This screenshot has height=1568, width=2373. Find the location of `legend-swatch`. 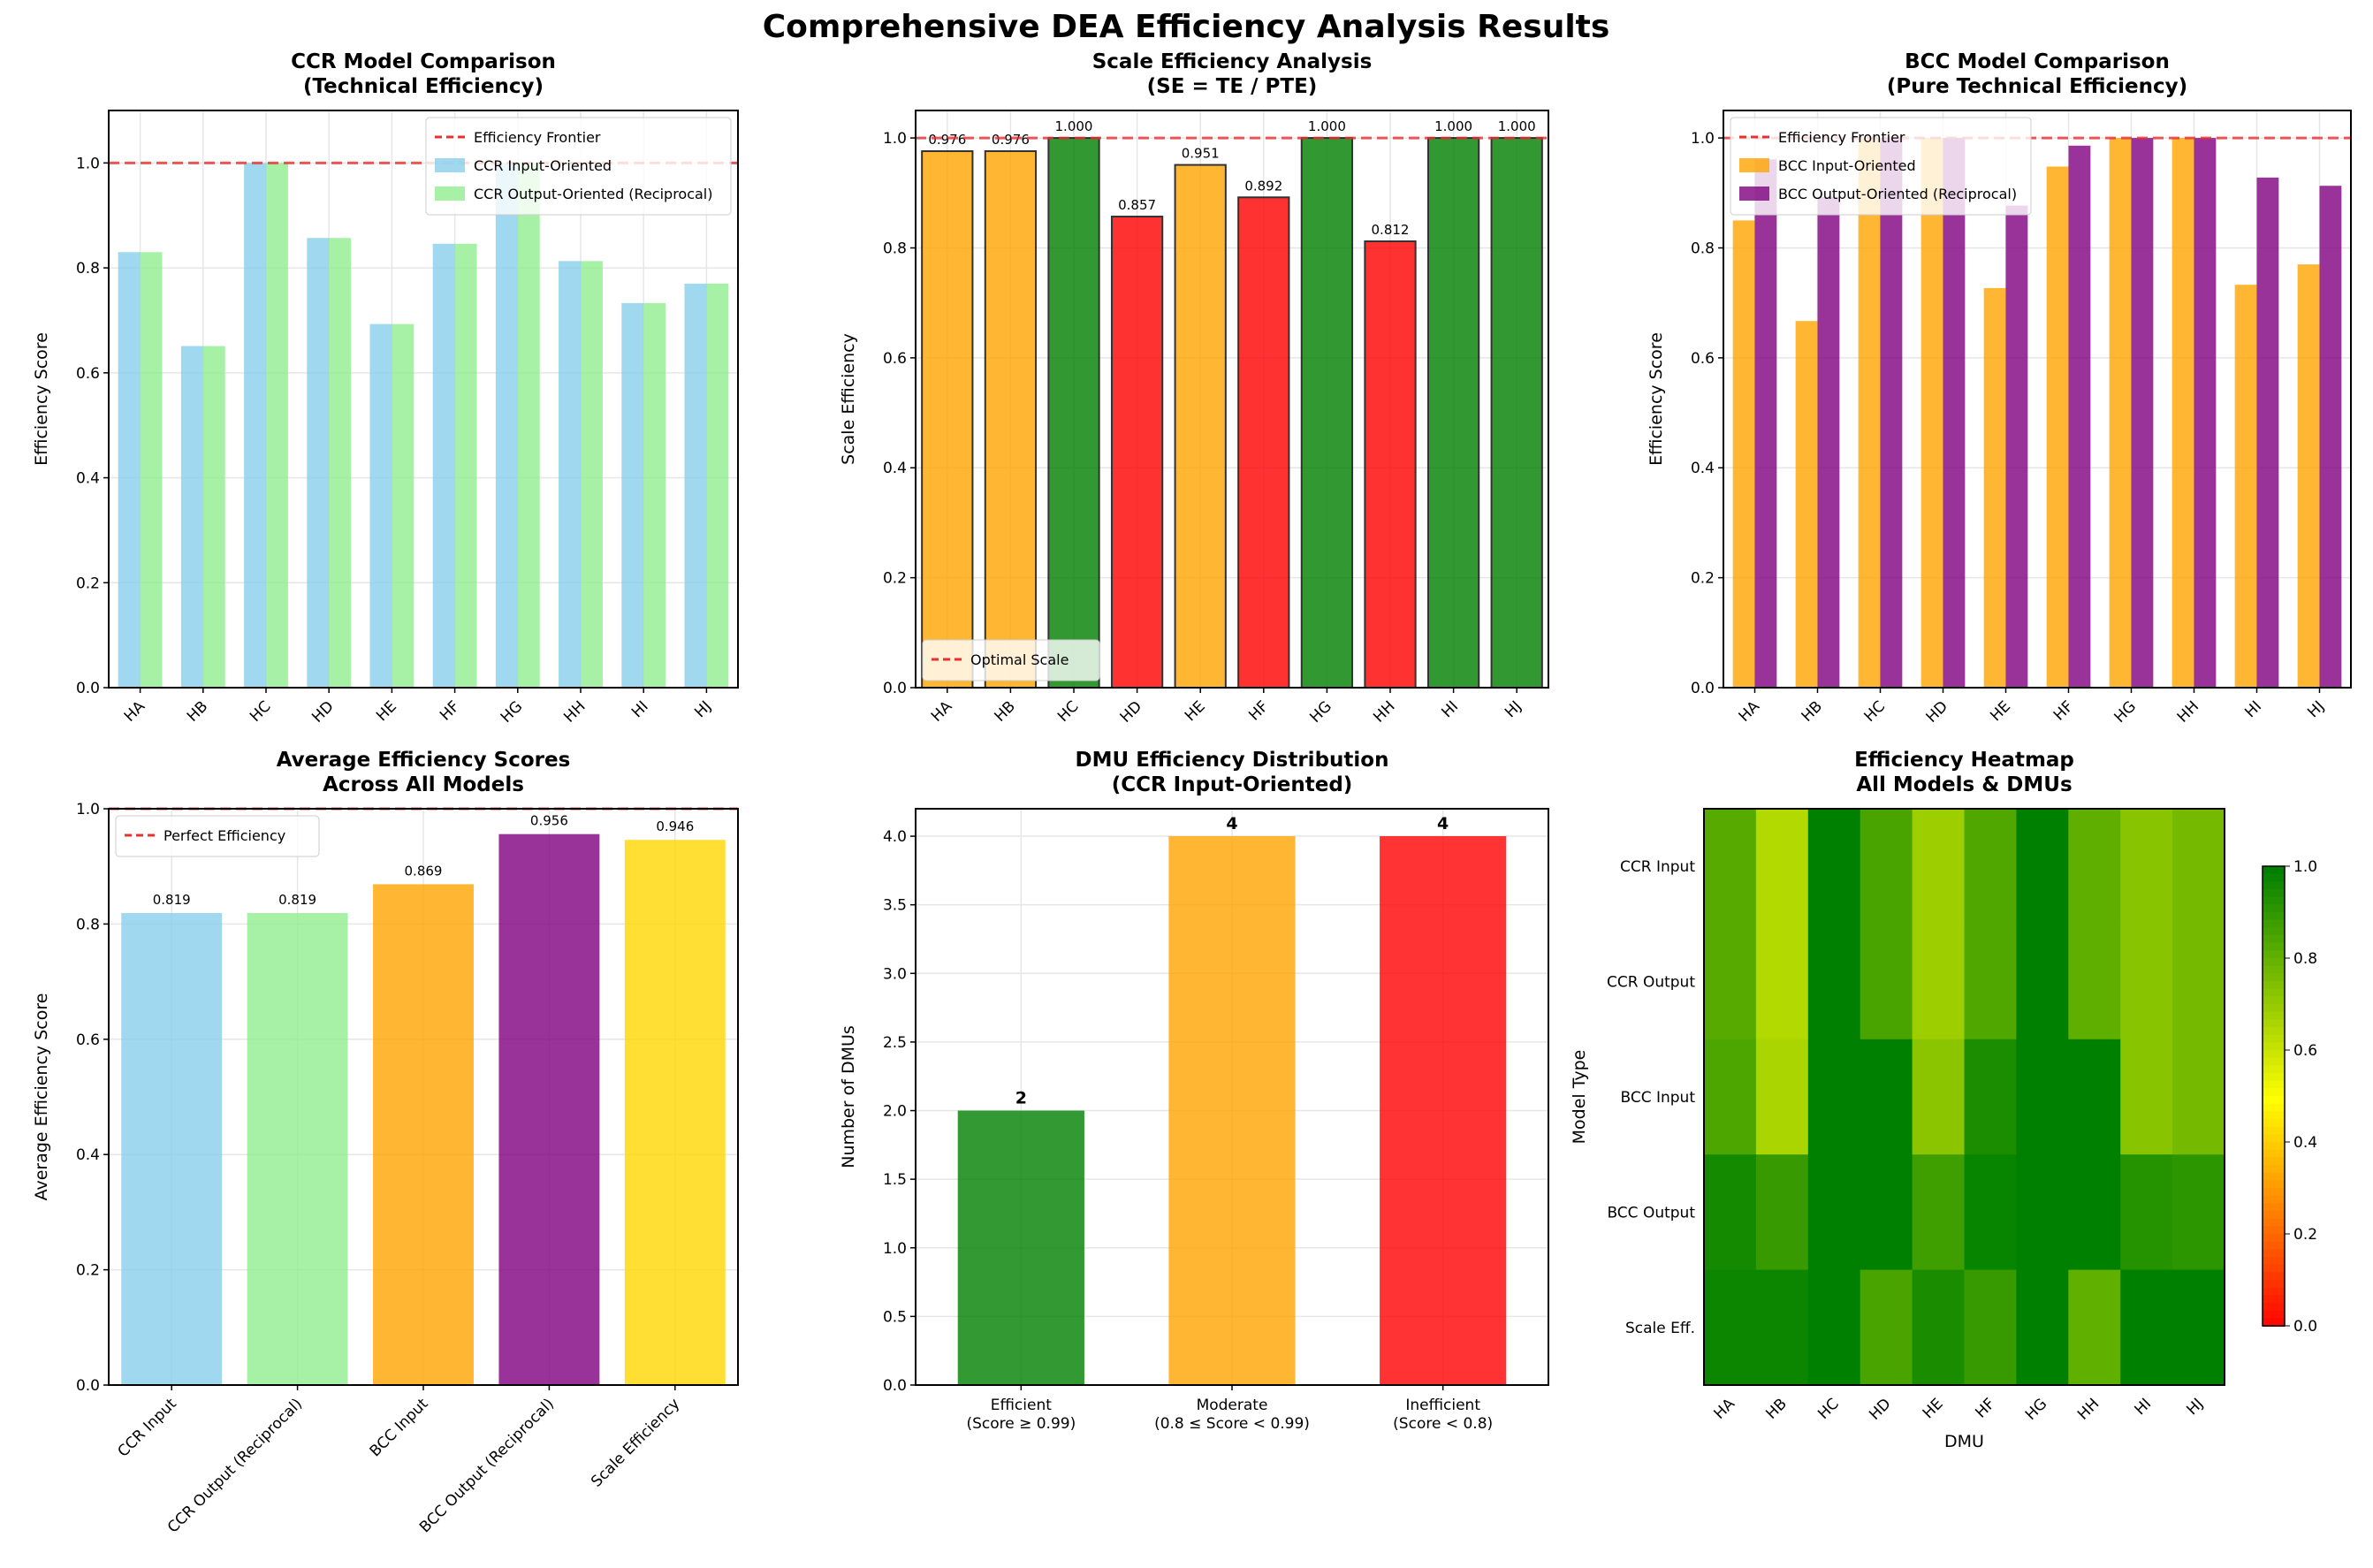

legend-swatch is located at coordinates (1754, 165).